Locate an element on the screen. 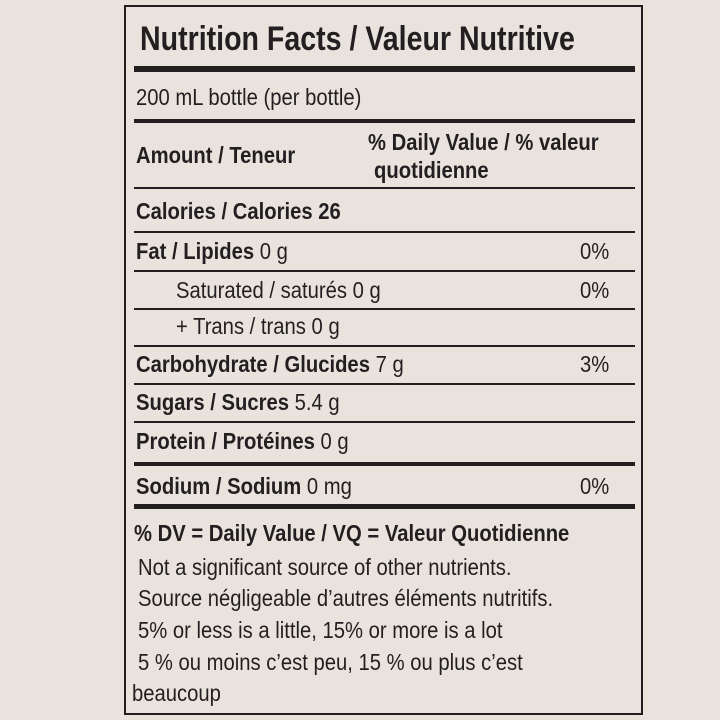  dv-header: % Daily Value / % valeur is located at coordinates (483, 142).